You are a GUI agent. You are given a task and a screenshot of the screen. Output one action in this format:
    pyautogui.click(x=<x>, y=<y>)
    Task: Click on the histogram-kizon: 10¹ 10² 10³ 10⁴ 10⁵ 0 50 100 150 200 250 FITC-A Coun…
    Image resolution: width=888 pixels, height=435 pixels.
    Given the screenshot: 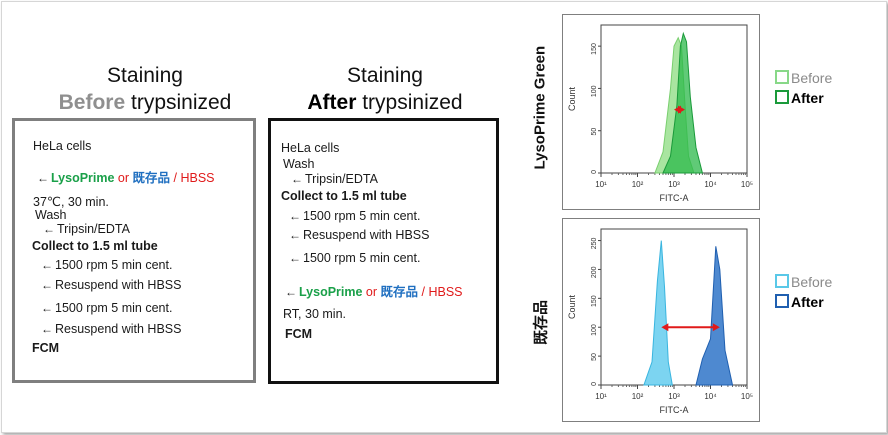 What is the action you would take?
    pyautogui.click(x=660, y=321)
    